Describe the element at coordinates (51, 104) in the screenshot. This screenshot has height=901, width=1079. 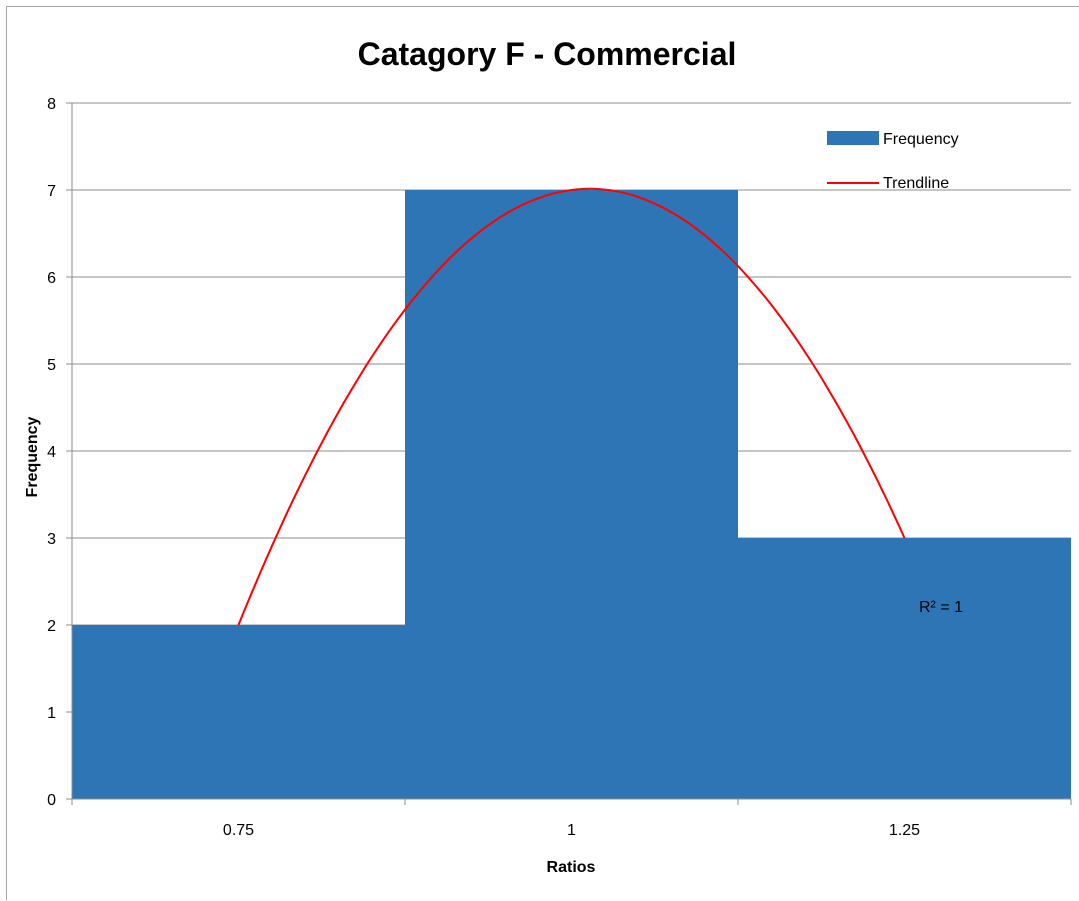
I see `y-tick-label: 8` at that location.